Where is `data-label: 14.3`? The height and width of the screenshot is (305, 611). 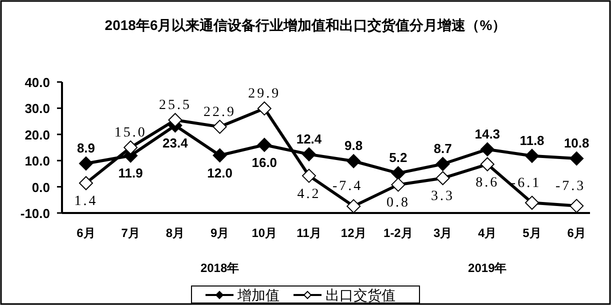 data-label: 14.3 is located at coordinates (487, 134).